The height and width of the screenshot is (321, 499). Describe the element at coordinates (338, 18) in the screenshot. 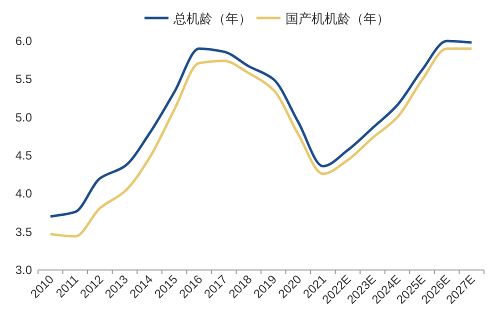

I see `legend-label: 国产机机龄（年）` at that location.